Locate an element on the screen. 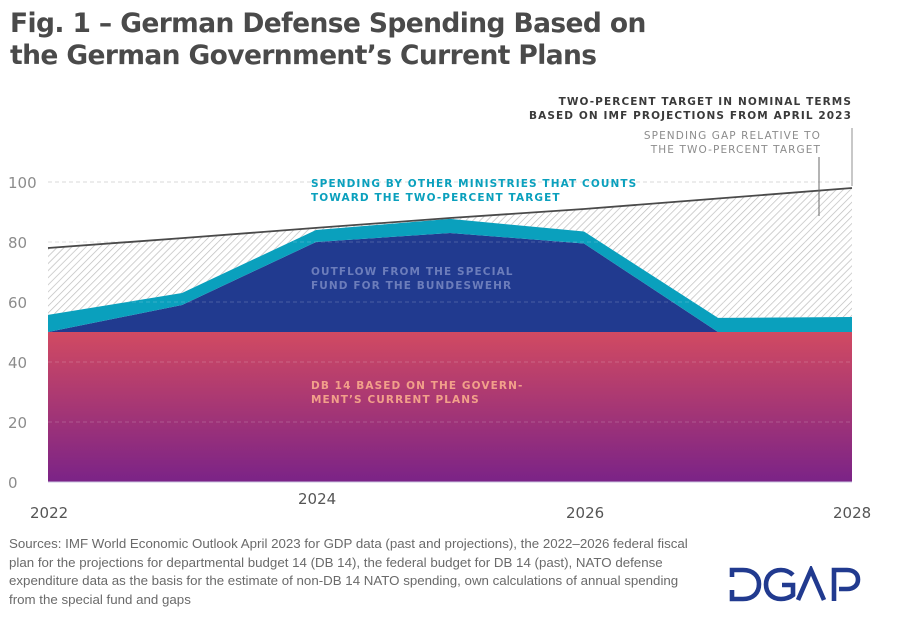  special-fund-area is located at coordinates (450, 282).